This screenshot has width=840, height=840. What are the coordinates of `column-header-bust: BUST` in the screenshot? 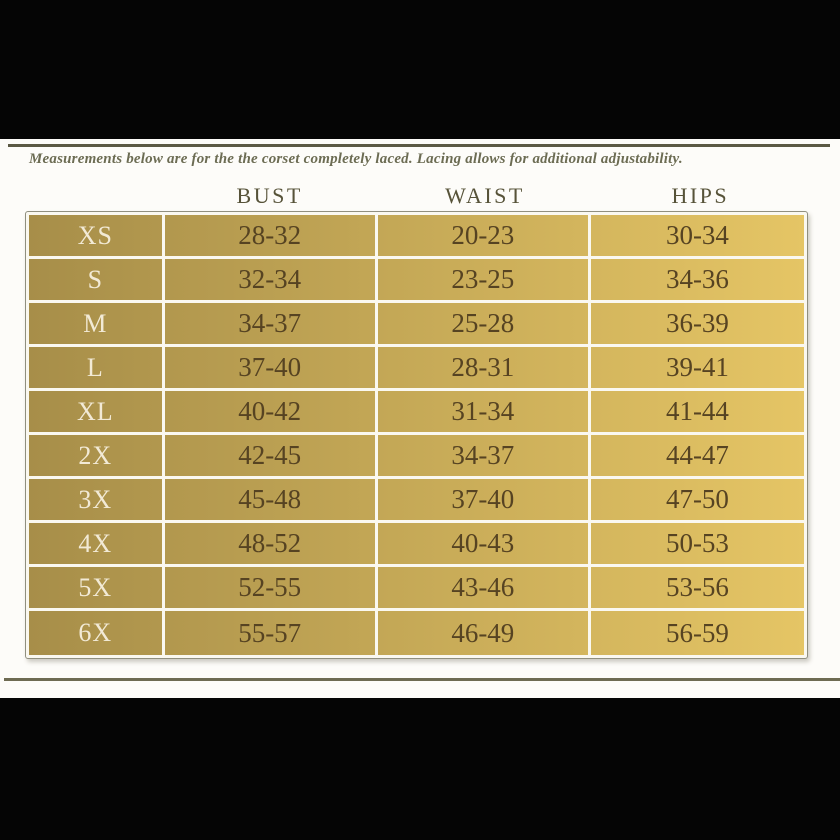 It's located at (269, 195).